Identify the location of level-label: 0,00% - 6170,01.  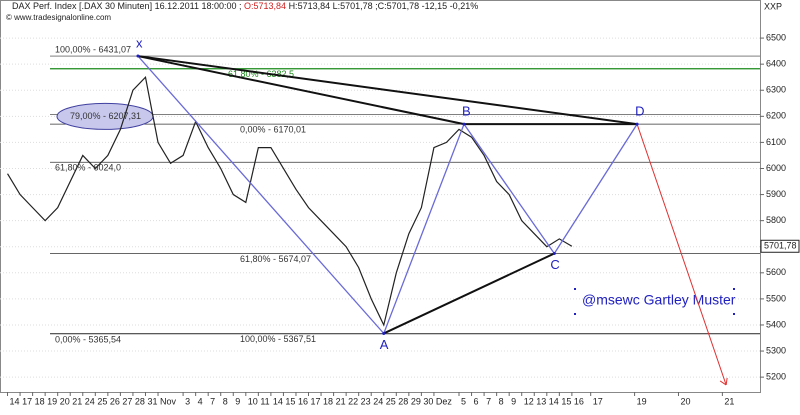
(273, 130).